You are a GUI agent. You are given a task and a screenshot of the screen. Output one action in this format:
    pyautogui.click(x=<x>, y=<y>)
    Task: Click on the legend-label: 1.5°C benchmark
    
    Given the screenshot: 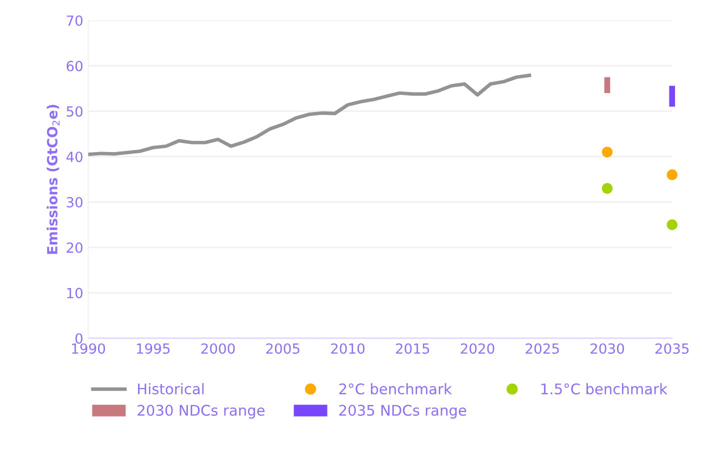 What is the action you would take?
    pyautogui.click(x=604, y=388)
    